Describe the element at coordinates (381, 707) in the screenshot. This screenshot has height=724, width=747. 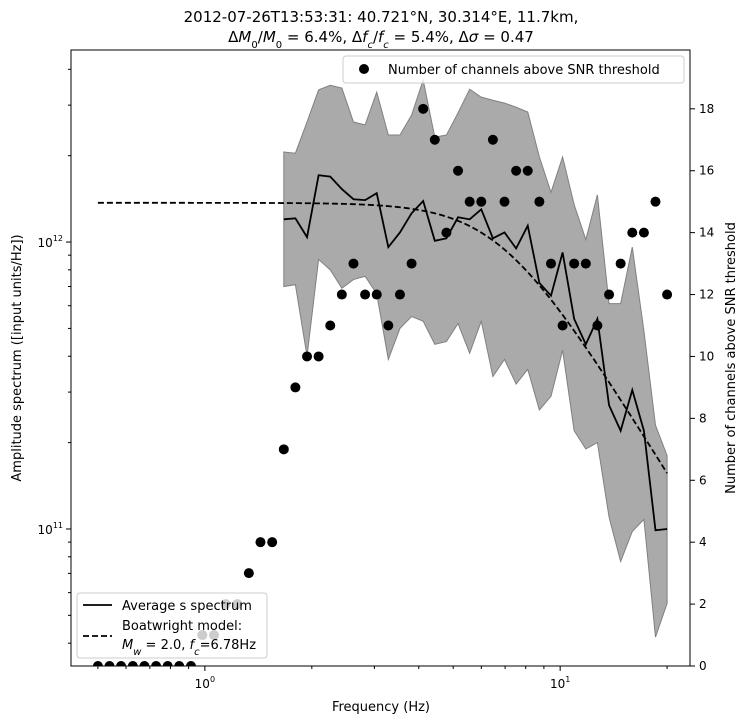
I see `x-axis-label: Frequency (Hz)` at that location.